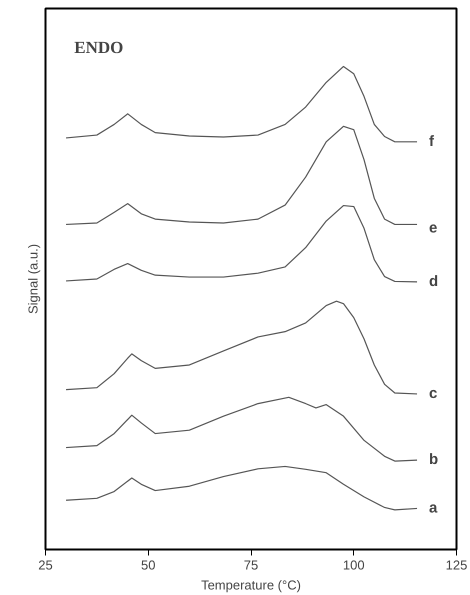 This screenshot has height=595, width=470. I want to click on series-label: b, so click(433, 459).